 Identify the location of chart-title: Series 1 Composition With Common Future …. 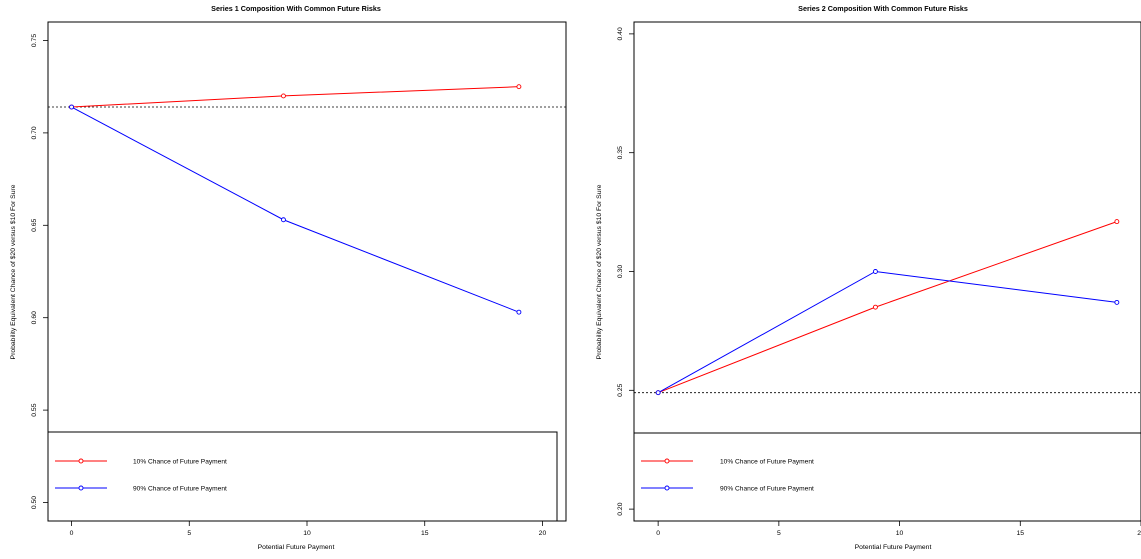
(296, 8).